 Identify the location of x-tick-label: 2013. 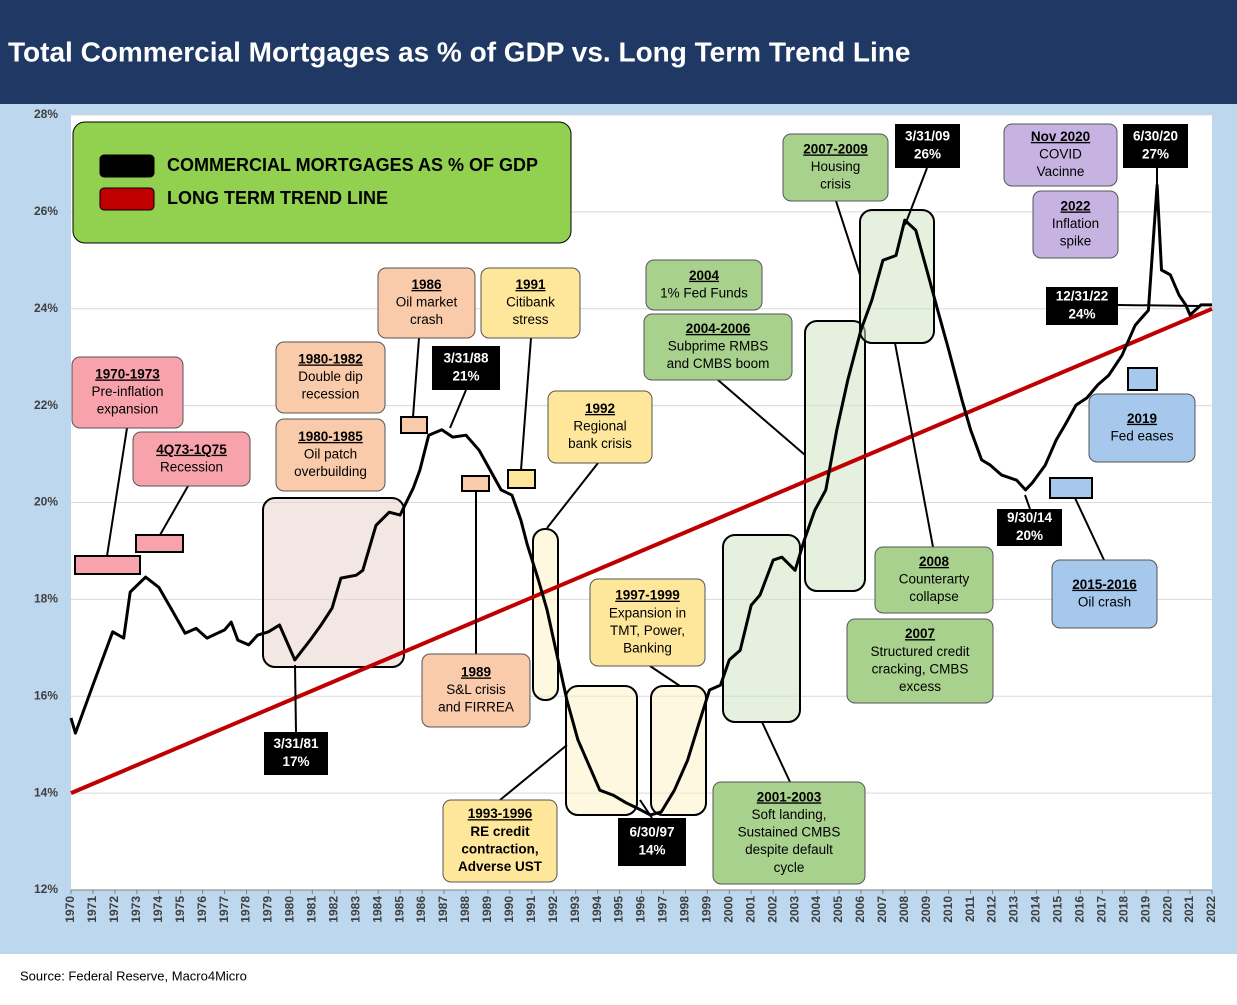
(1014, 909).